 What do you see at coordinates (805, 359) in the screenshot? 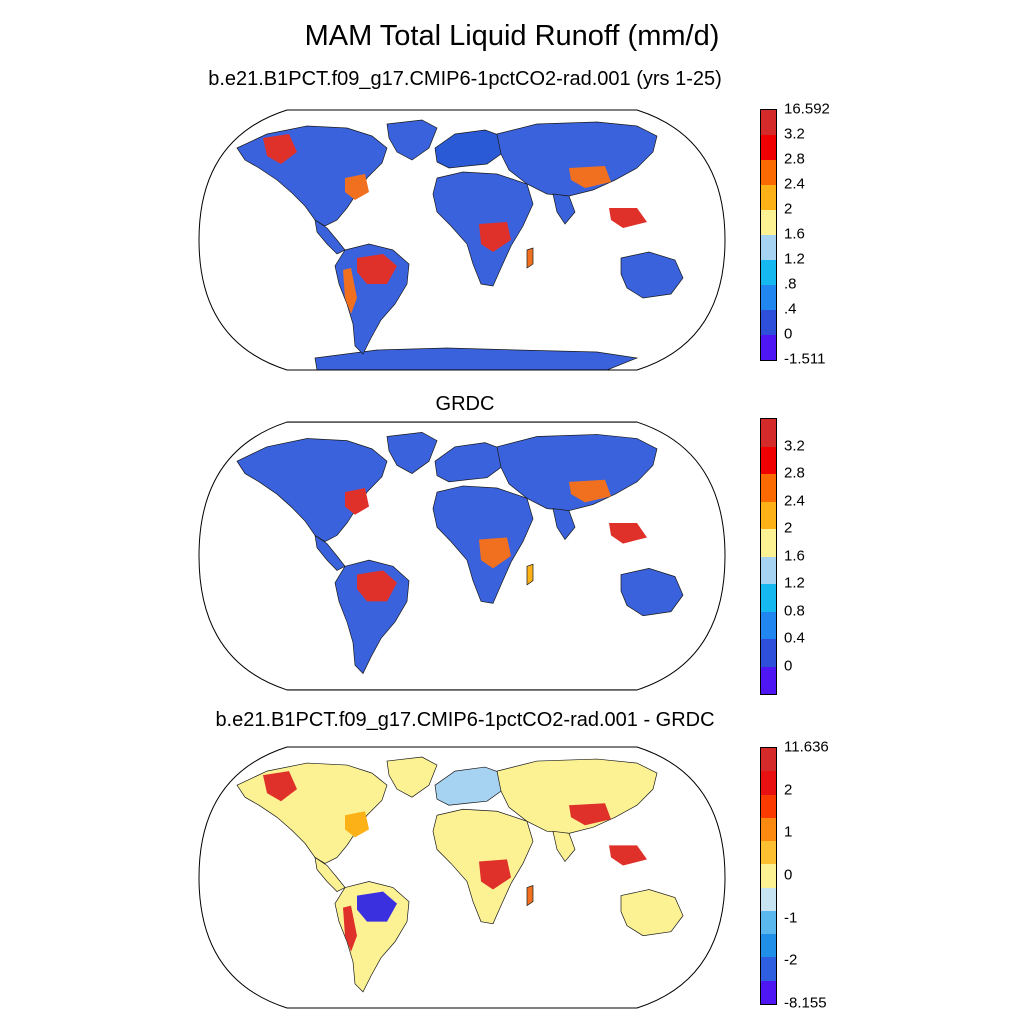
I see `colorbar-tick-label: -1.511` at bounding box center [805, 359].